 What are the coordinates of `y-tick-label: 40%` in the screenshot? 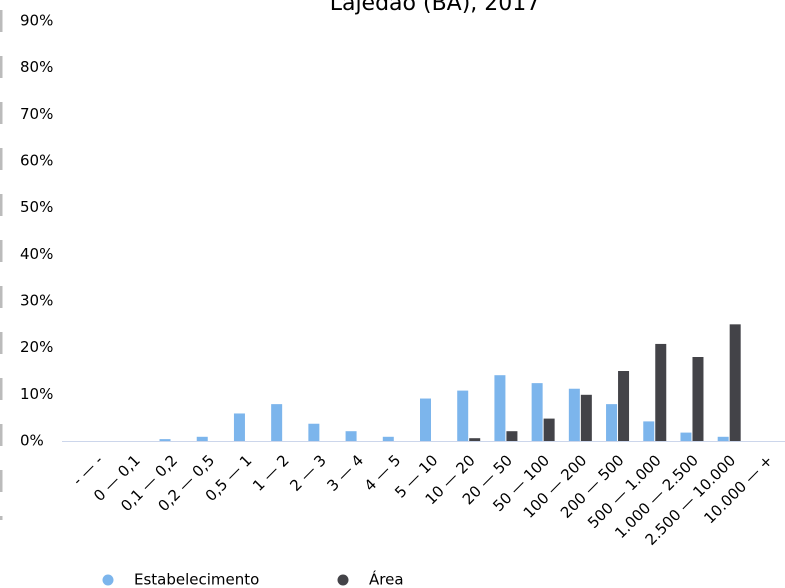 It's located at (36, 254).